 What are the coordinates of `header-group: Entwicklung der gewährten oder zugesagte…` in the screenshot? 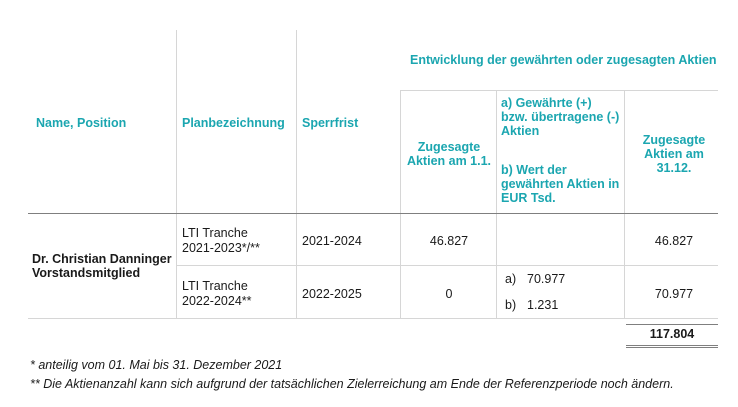 It's located at (563, 60).